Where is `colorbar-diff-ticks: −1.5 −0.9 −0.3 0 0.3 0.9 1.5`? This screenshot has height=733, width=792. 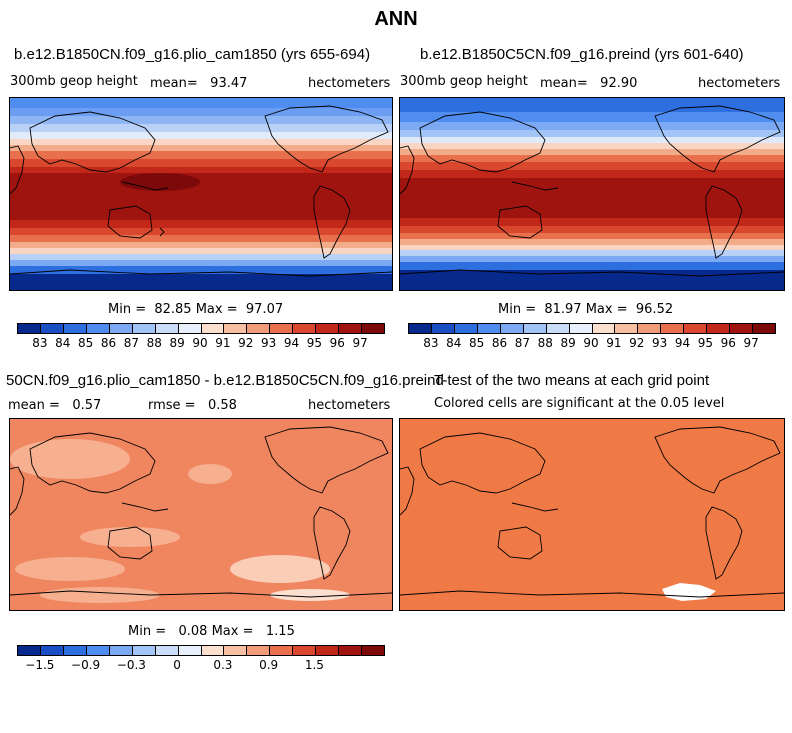
colorbar-diff-ticks: −1.5 −0.9 −0.3 0 0.3 0.9 1.5 is located at coordinates (200, 666).